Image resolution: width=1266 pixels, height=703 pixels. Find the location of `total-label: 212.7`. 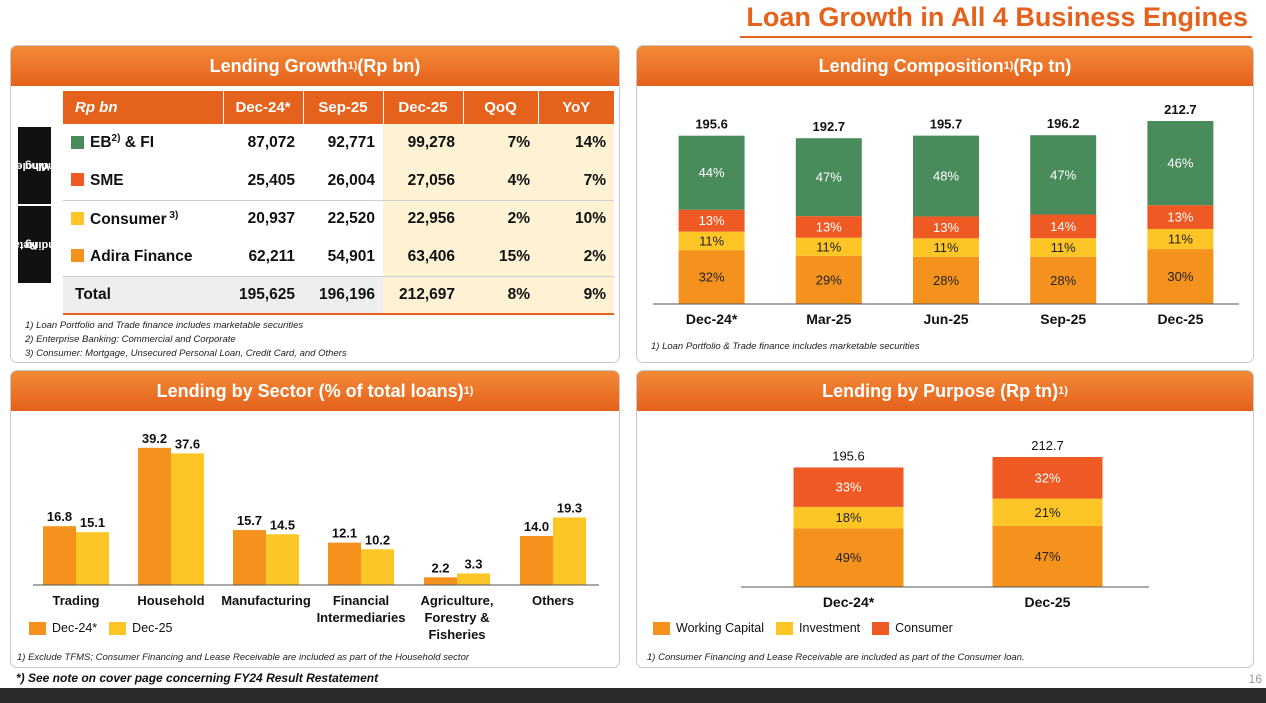

total-label: 212.7 is located at coordinates (1047, 445).